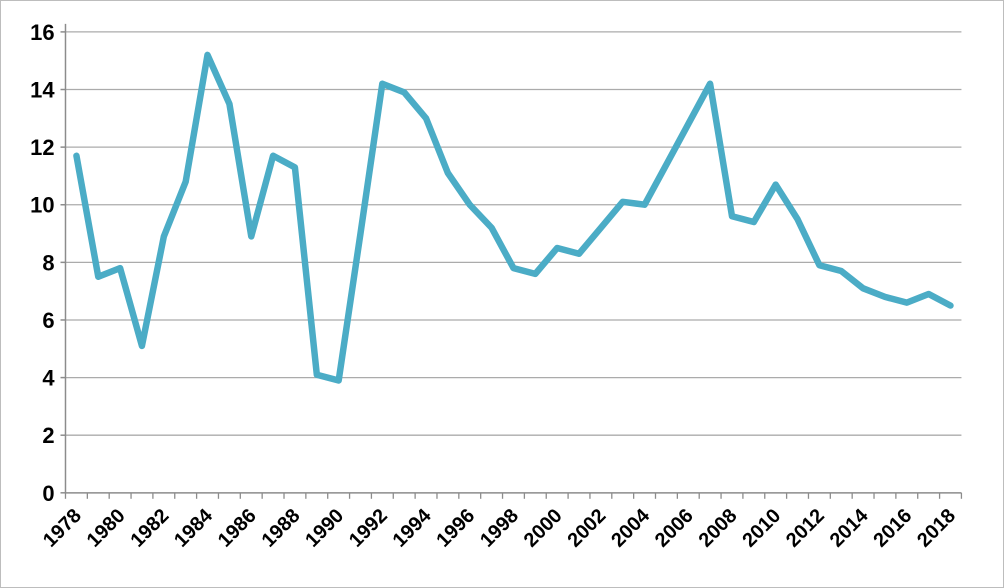 The image size is (1004, 588). What do you see at coordinates (761, 528) in the screenshot?
I see `x-axis-label: 2010` at bounding box center [761, 528].